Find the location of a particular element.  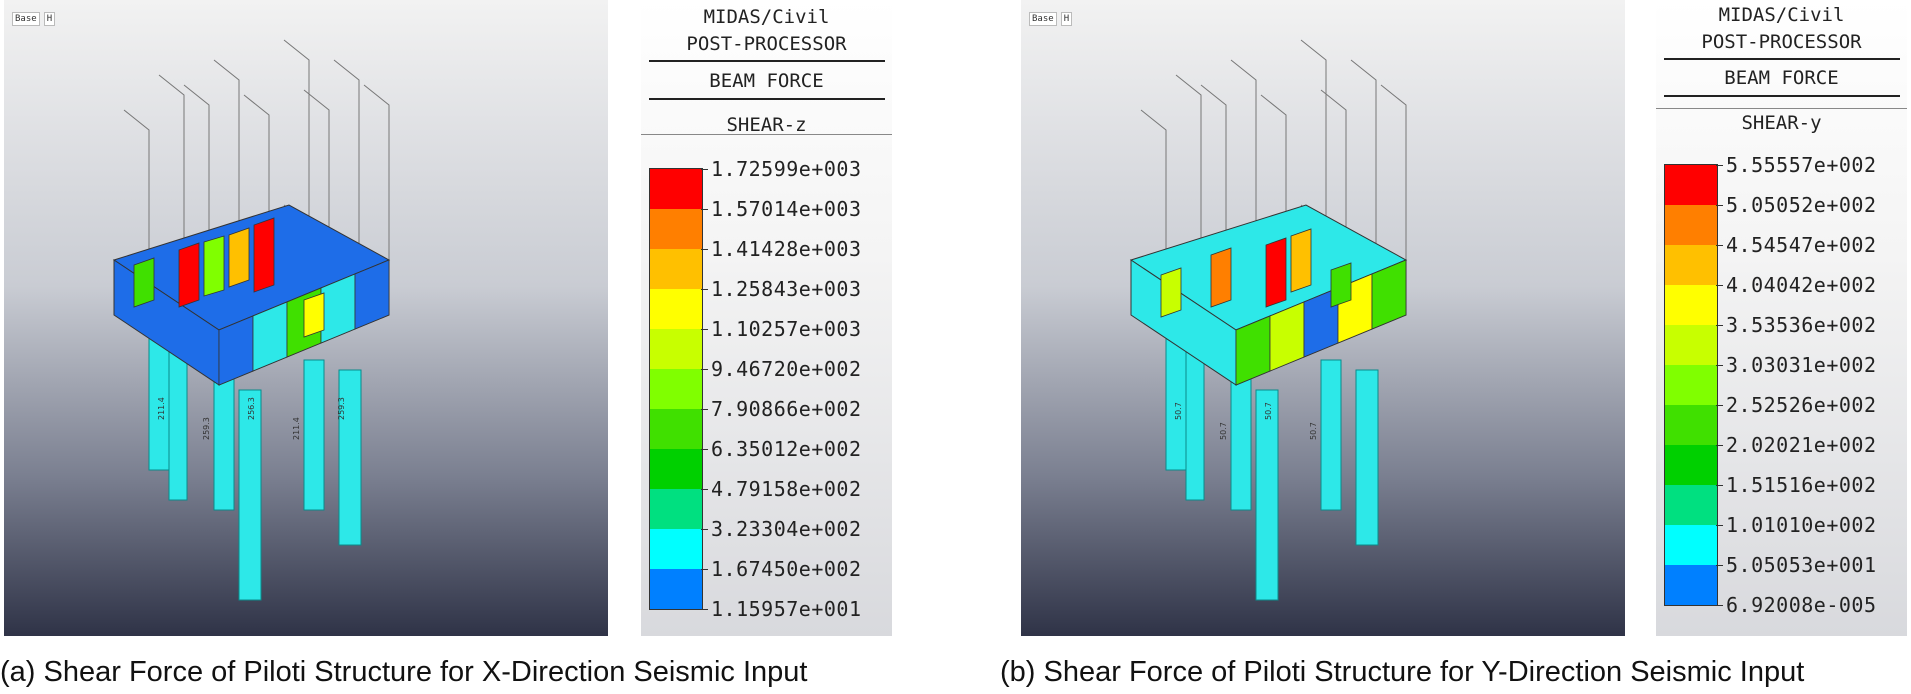

legend-level-value: 1.72599e+003 is located at coordinates (786, 169).